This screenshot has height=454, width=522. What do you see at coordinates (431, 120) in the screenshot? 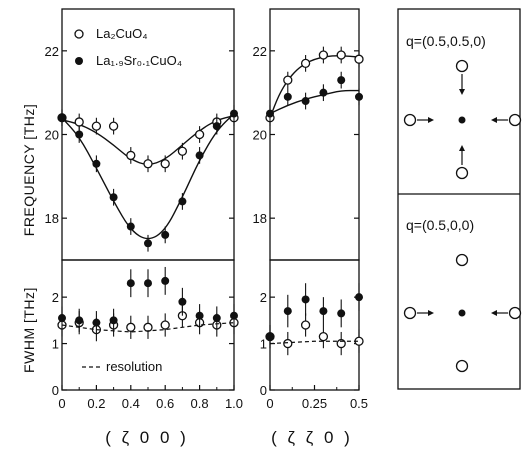
I see `arrowhead-left-upper` at bounding box center [431, 120].